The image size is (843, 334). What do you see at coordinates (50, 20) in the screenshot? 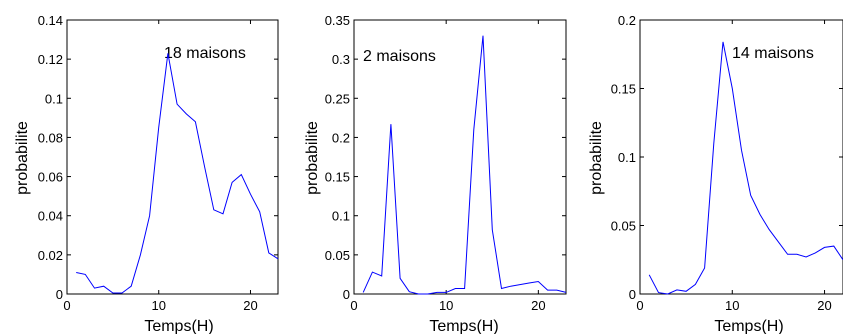
I see `y-tick-label: 0.14` at bounding box center [50, 20].